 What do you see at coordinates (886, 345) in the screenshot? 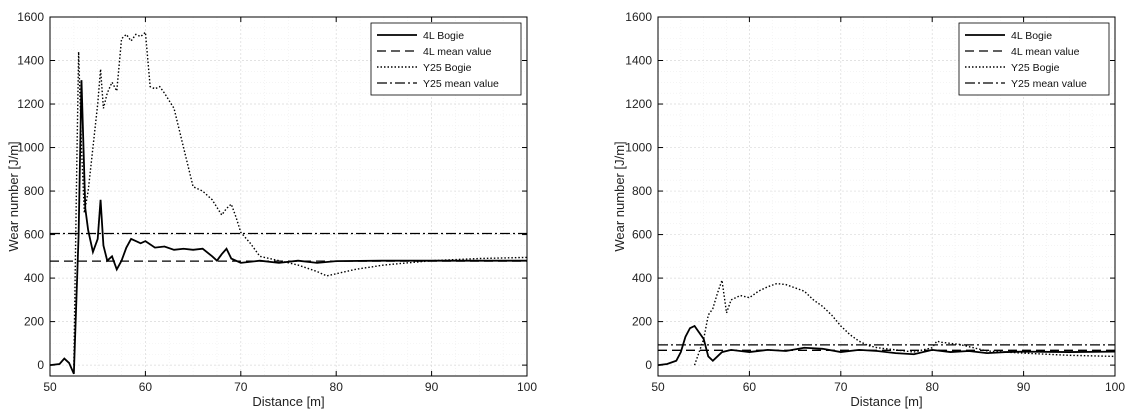
I see `chart2-series-4l-bogie` at bounding box center [886, 345].